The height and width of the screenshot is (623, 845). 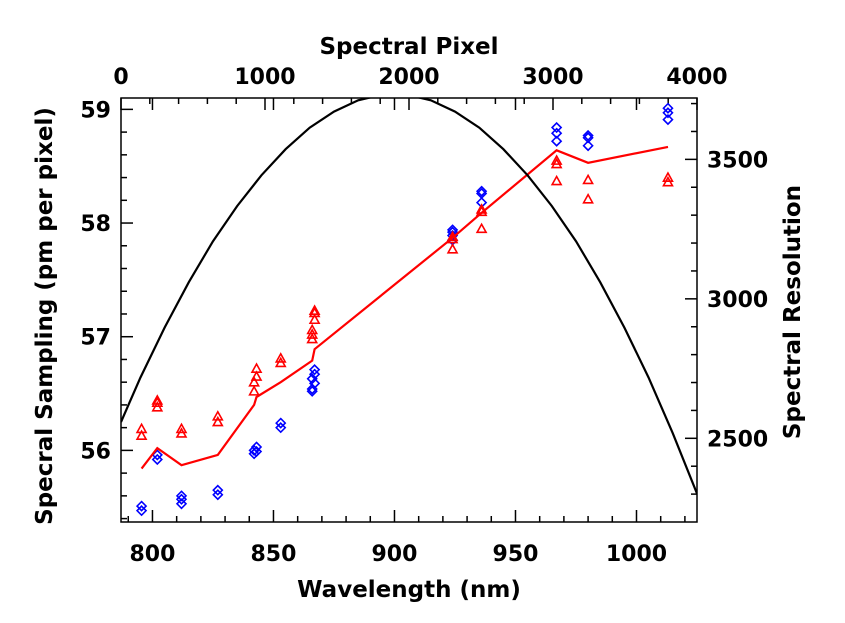 What do you see at coordinates (409, 590) in the screenshot?
I see `x-axis-title: Wavelength (nm)` at bounding box center [409, 590].